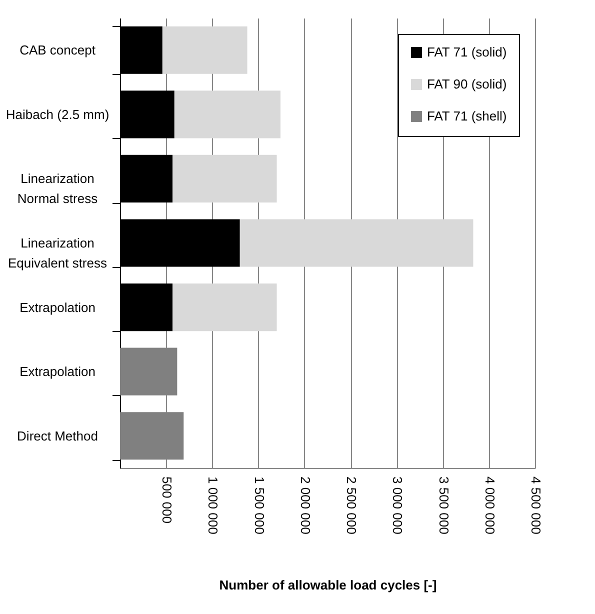  What do you see at coordinates (398, 505) in the screenshot?
I see `x-tick-label: 3 000 000` at bounding box center [398, 505].